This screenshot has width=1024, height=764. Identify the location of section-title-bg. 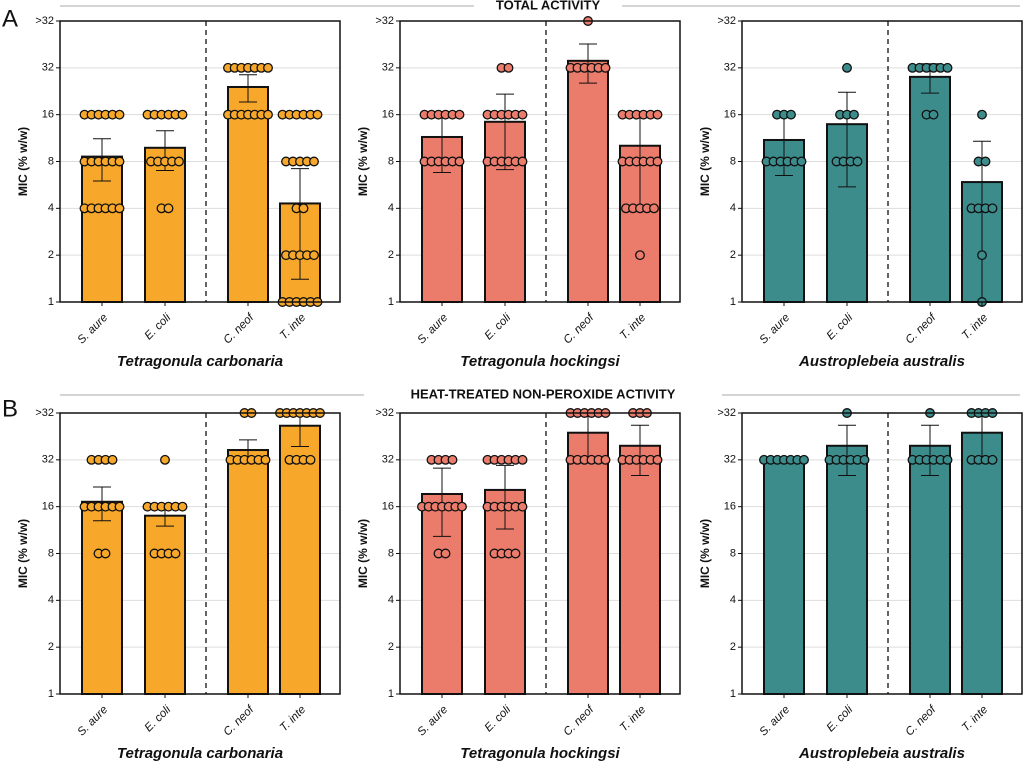
(543, 395).